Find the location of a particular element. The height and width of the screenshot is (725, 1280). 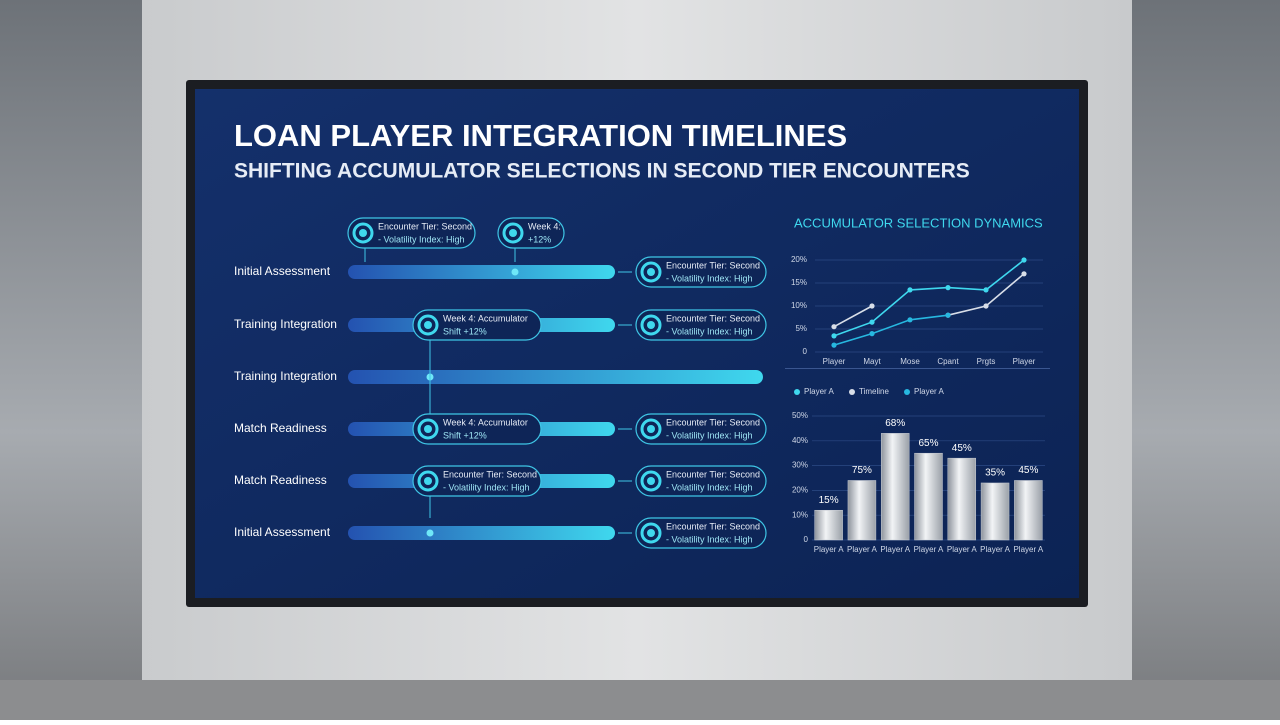

bar-annotation: 35% is located at coordinates (995, 473).